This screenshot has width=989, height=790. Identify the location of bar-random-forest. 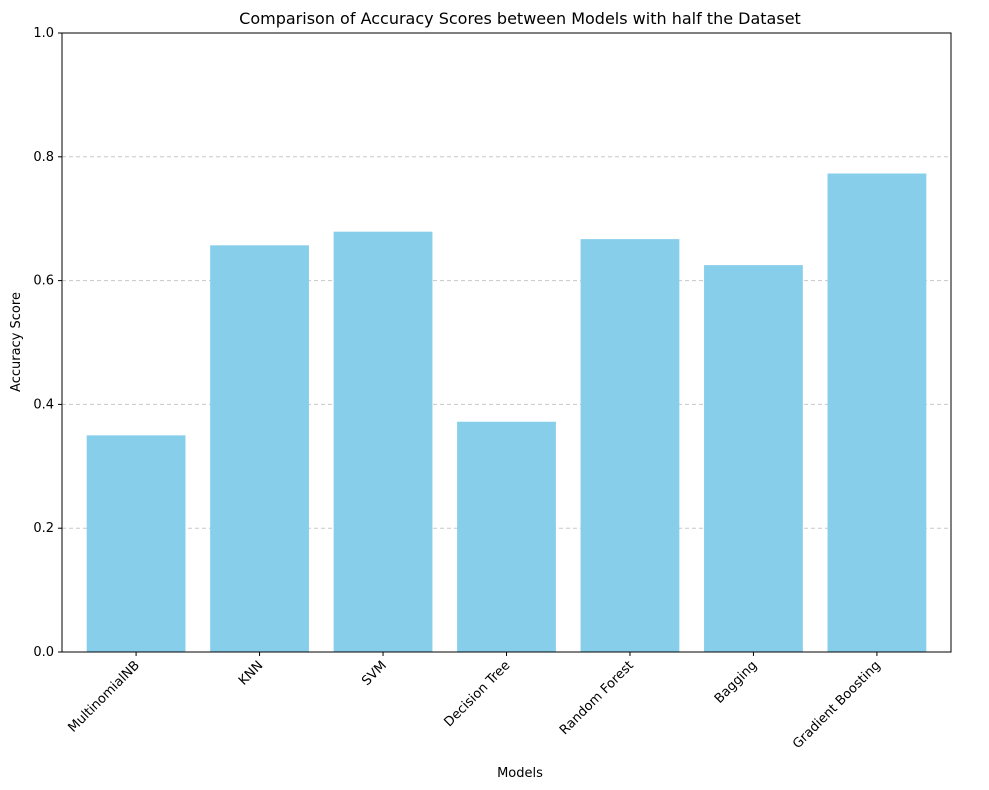
(630, 445).